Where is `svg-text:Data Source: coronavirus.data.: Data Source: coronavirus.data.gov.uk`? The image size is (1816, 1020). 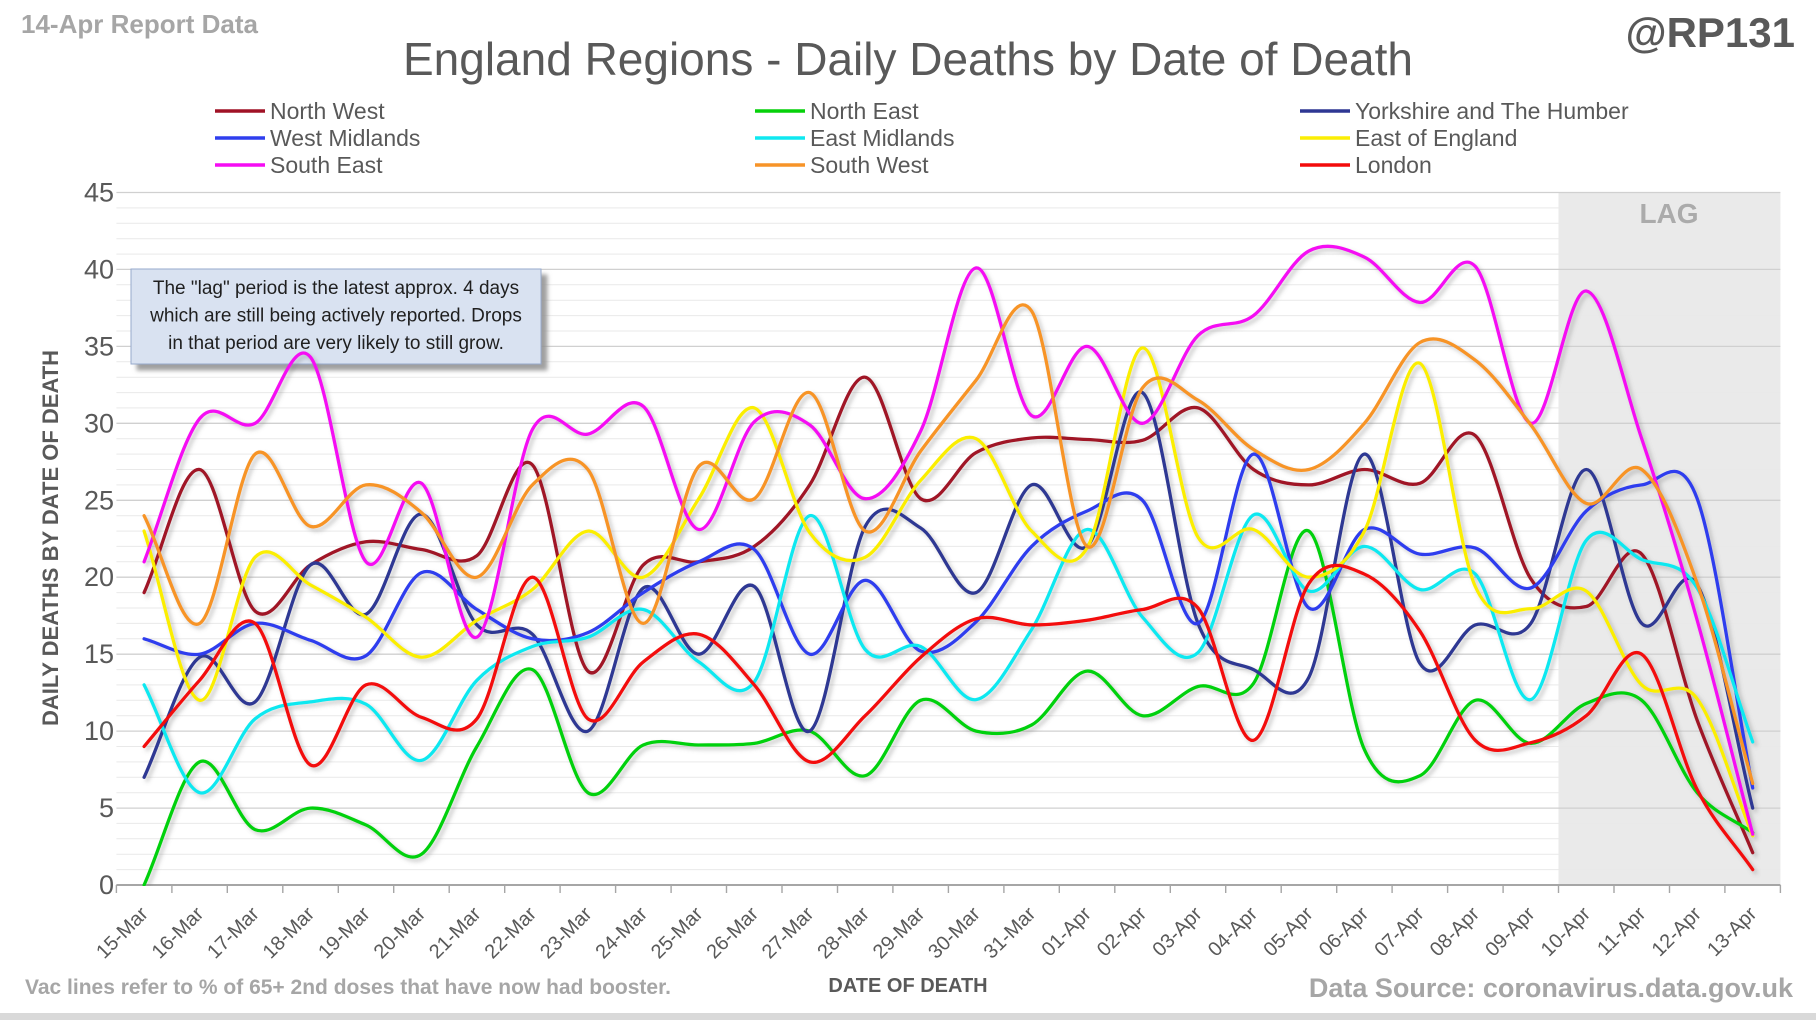 svg-text:Data Source: coronavirus.data.: Data Source: coronavirus.data.gov.uk is located at coordinates (1551, 988).